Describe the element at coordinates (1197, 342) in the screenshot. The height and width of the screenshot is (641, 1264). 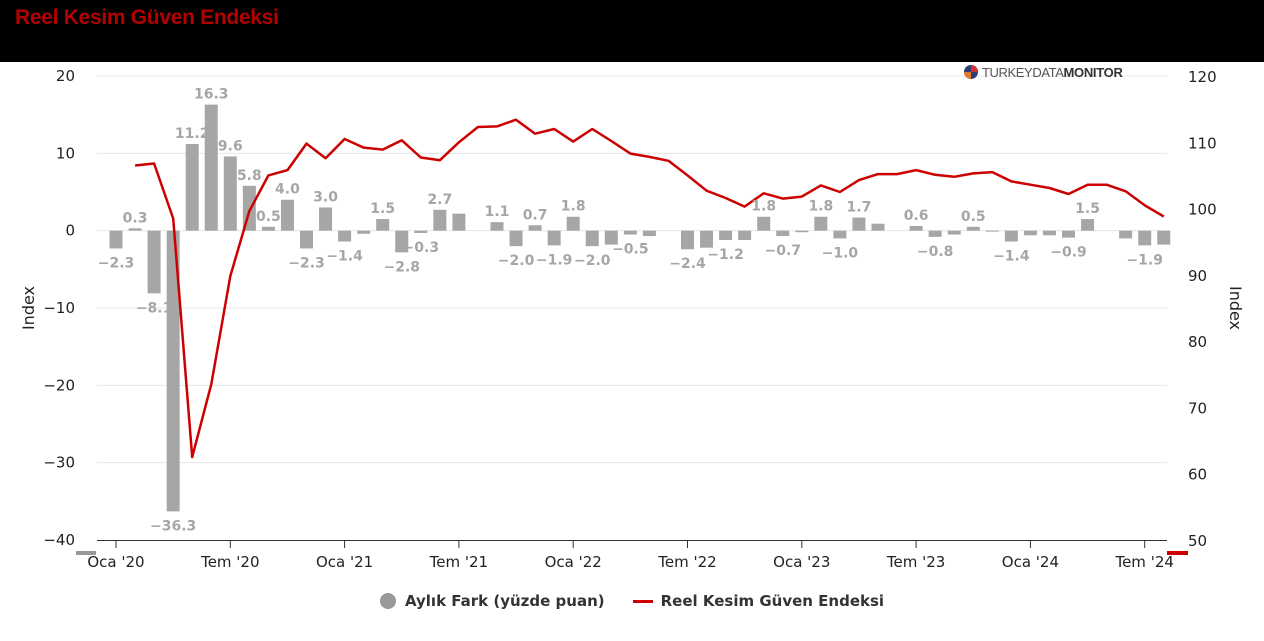
I see `right-tick-label: 80` at that location.